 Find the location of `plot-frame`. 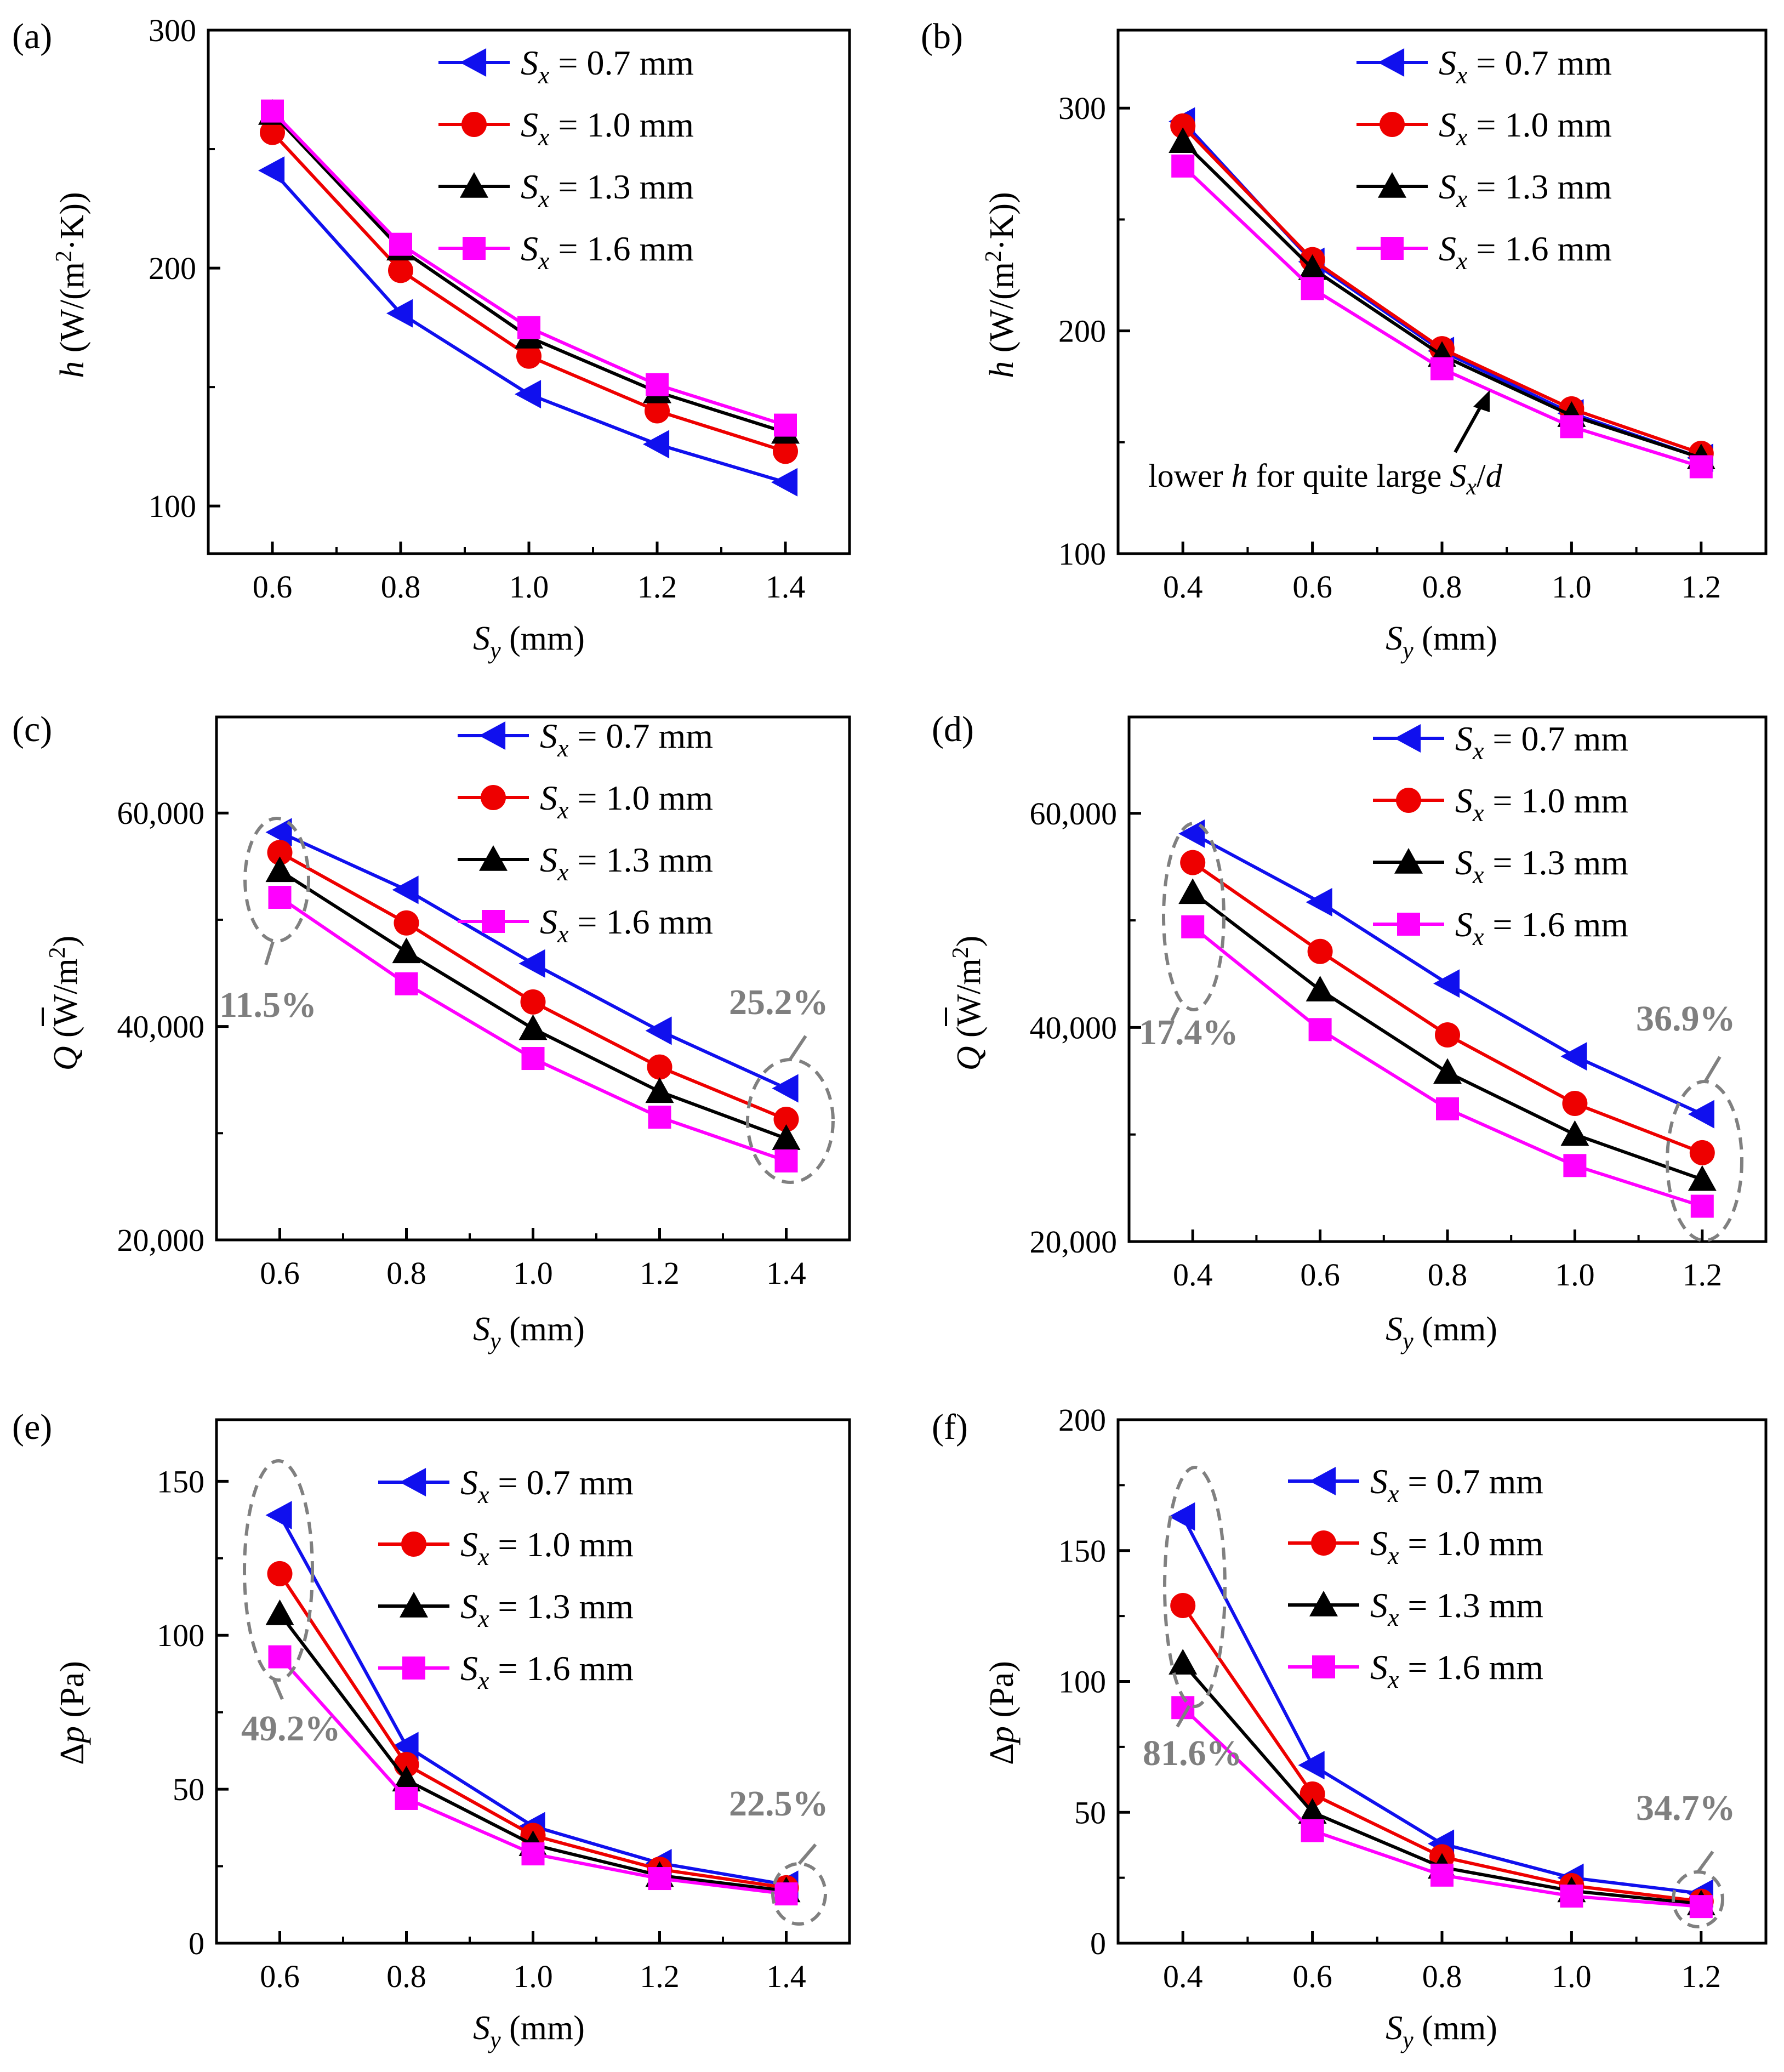

plot-frame is located at coordinates (533, 979).